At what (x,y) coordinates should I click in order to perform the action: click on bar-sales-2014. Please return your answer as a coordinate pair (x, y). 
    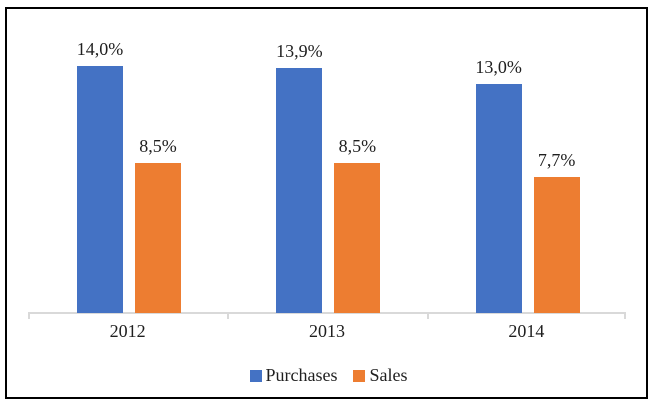
    Looking at the image, I should click on (556, 245).